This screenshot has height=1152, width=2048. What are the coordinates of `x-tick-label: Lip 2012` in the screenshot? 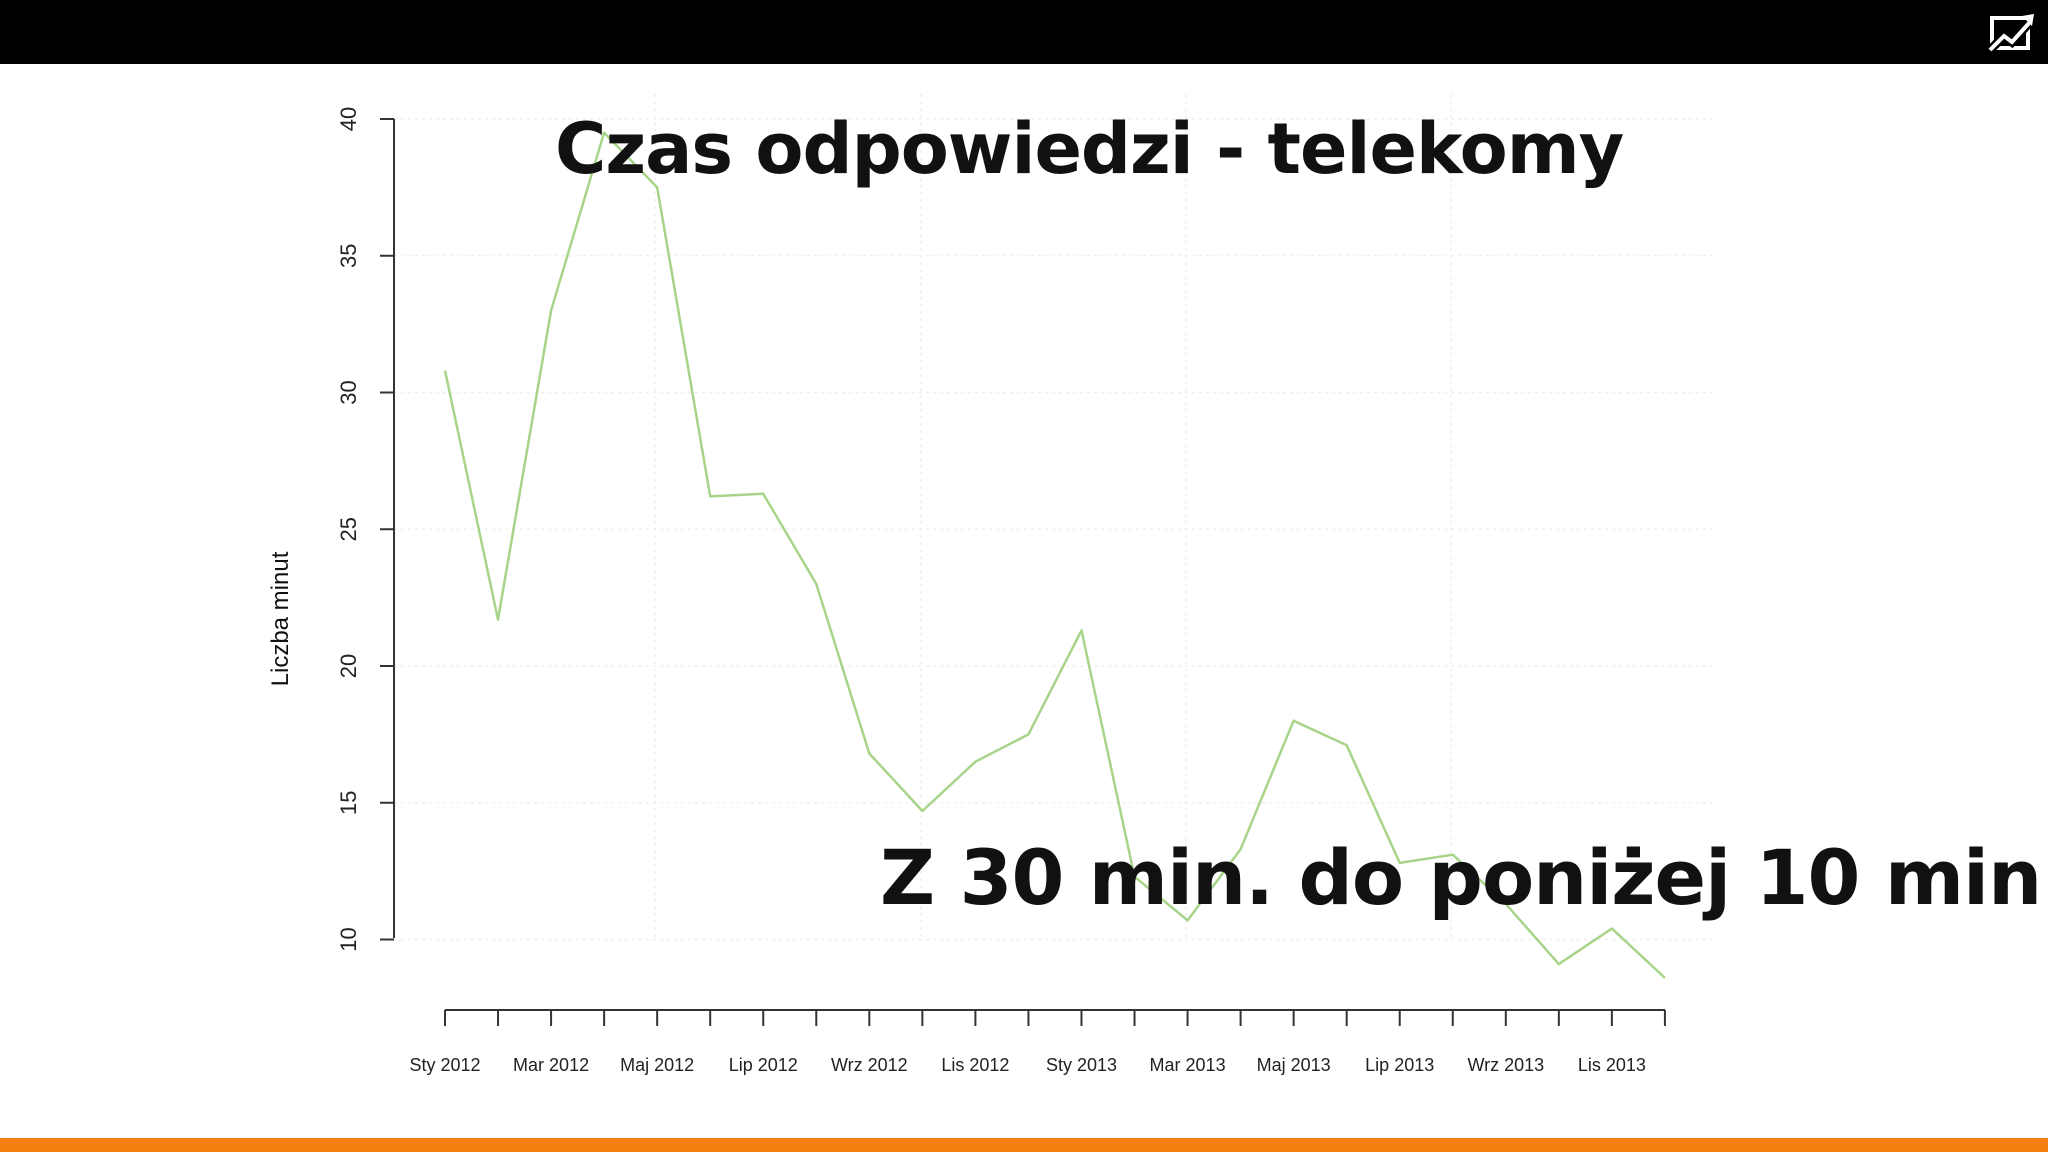 It's located at (763, 1065).